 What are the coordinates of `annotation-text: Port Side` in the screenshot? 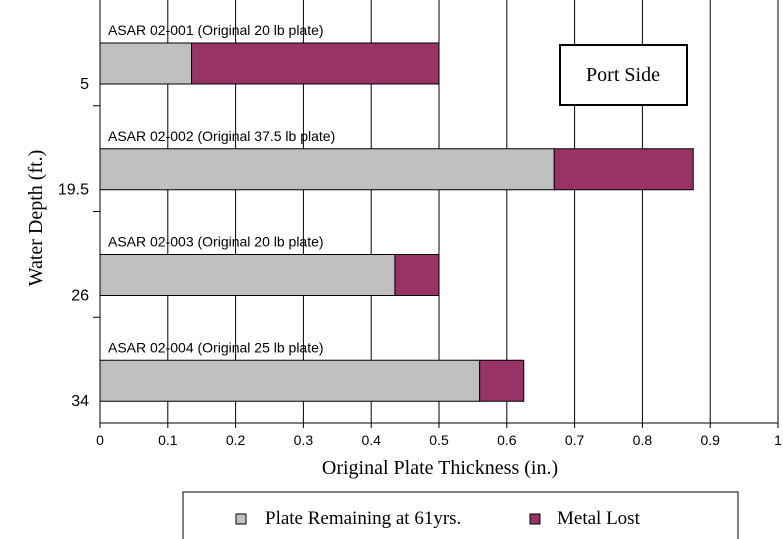 It's located at (623, 75).